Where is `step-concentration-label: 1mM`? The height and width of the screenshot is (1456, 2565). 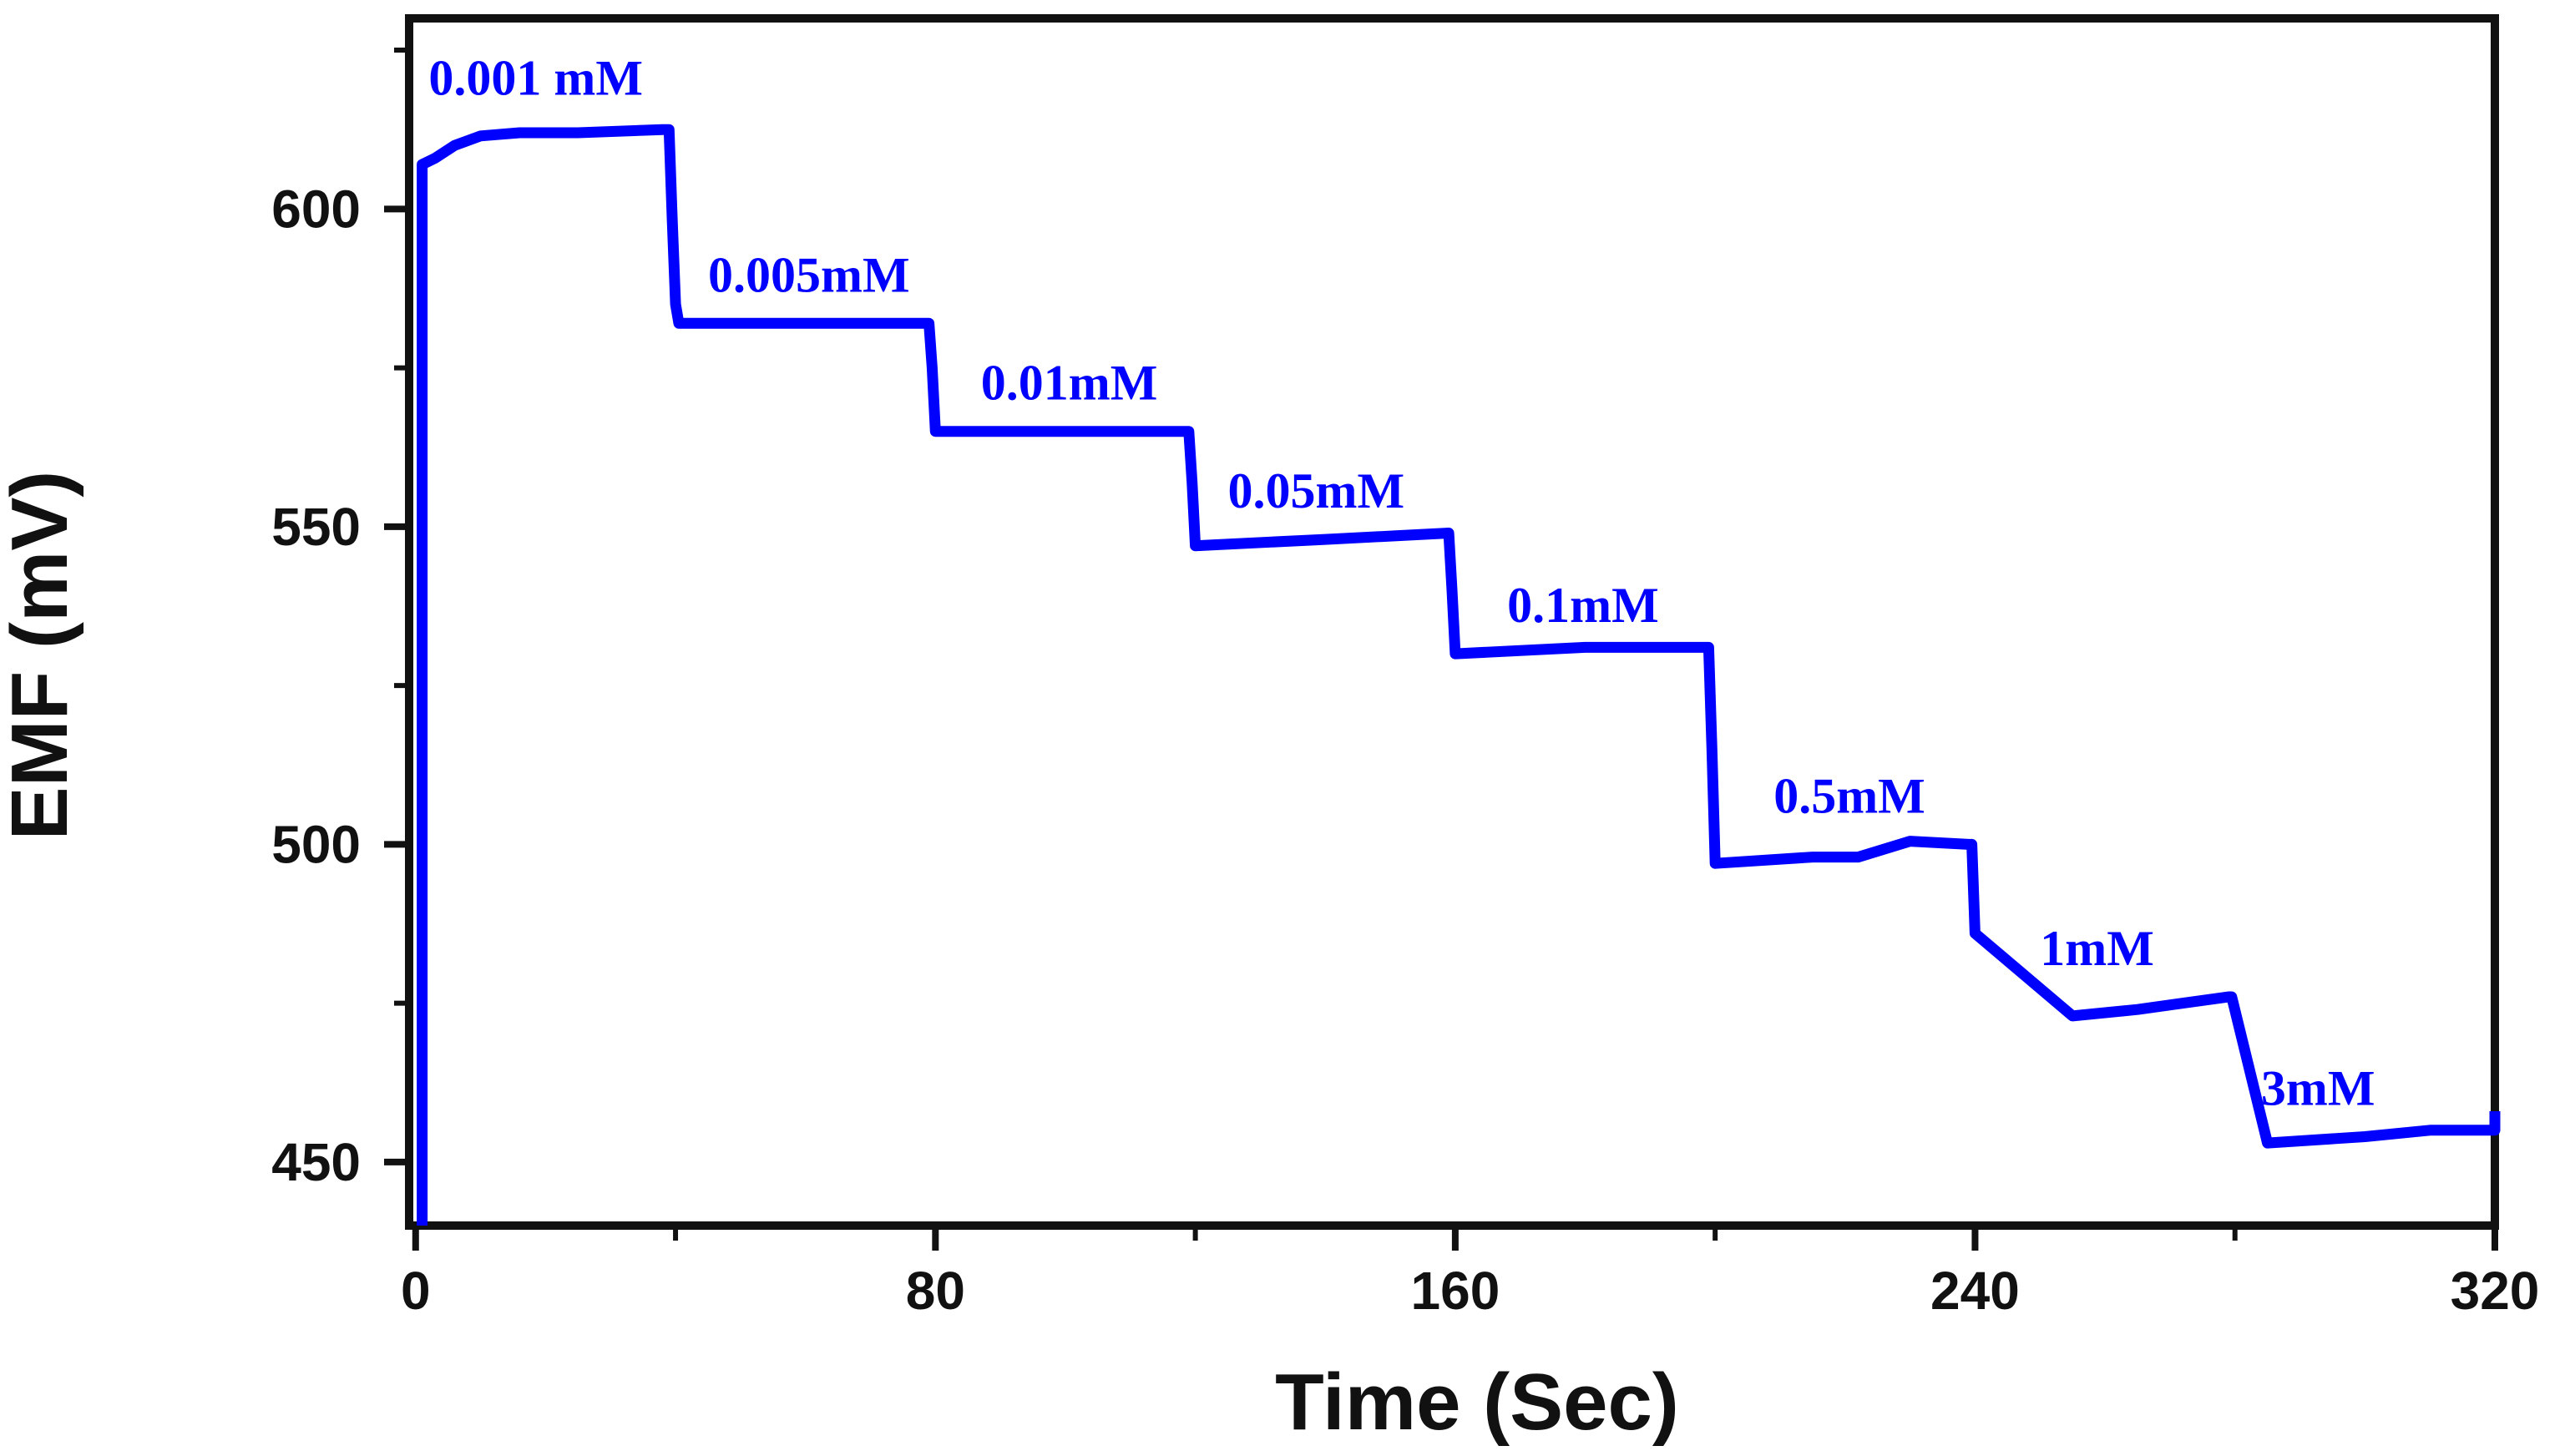
step-concentration-label: 1mM is located at coordinates (2097, 948).